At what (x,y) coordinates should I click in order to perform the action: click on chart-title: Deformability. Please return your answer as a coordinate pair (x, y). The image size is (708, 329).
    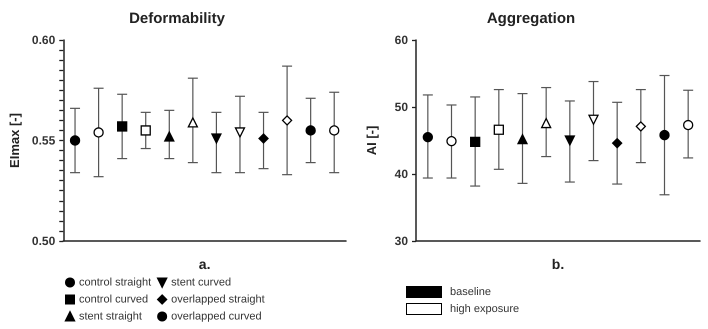
    Looking at the image, I should click on (177, 18).